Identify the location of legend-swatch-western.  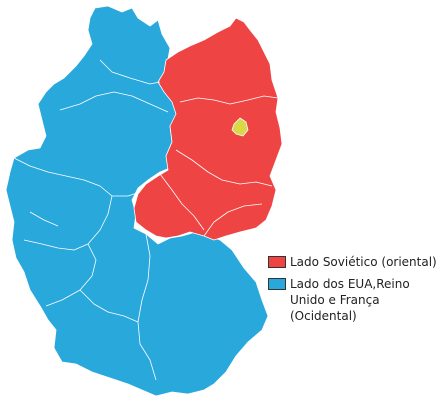
(277, 284).